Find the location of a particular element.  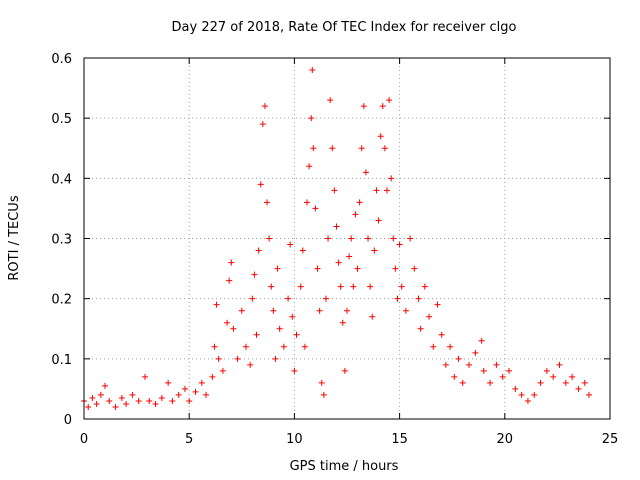

x-tick-label: 25 is located at coordinates (610, 439).